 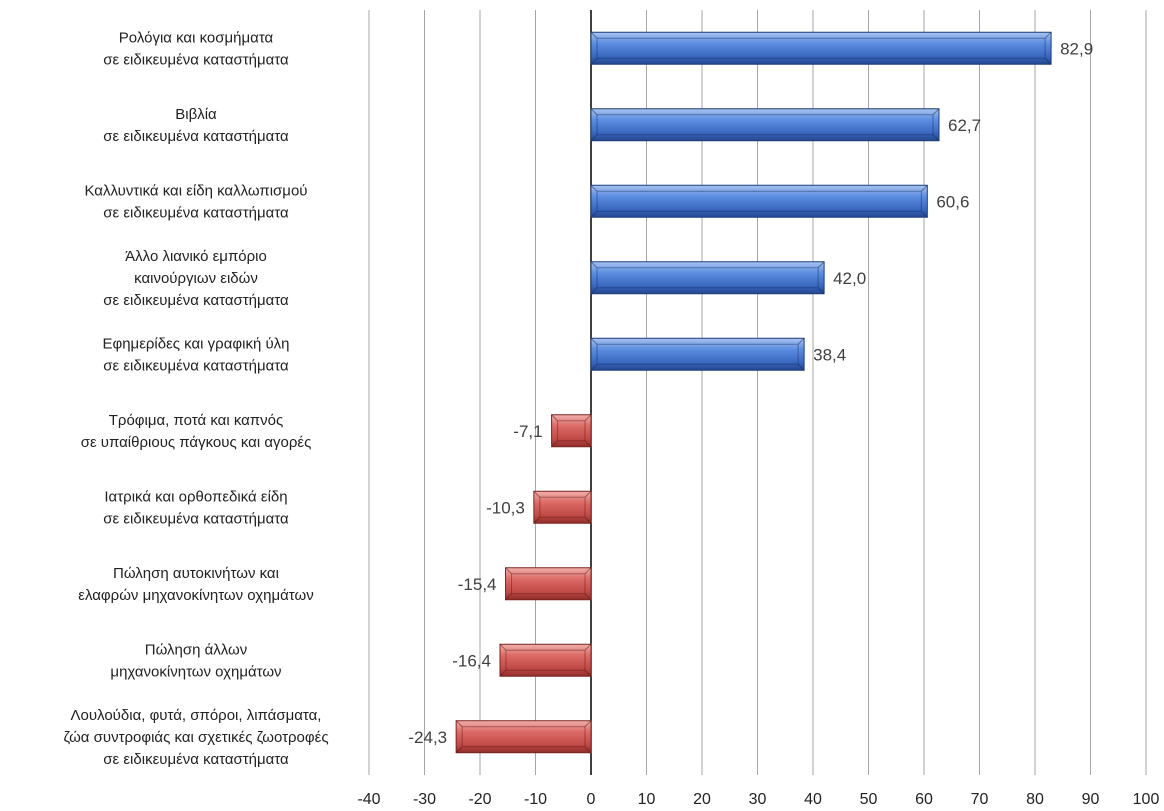 What do you see at coordinates (980, 799) in the screenshot?
I see `x-tick-label: 70` at bounding box center [980, 799].